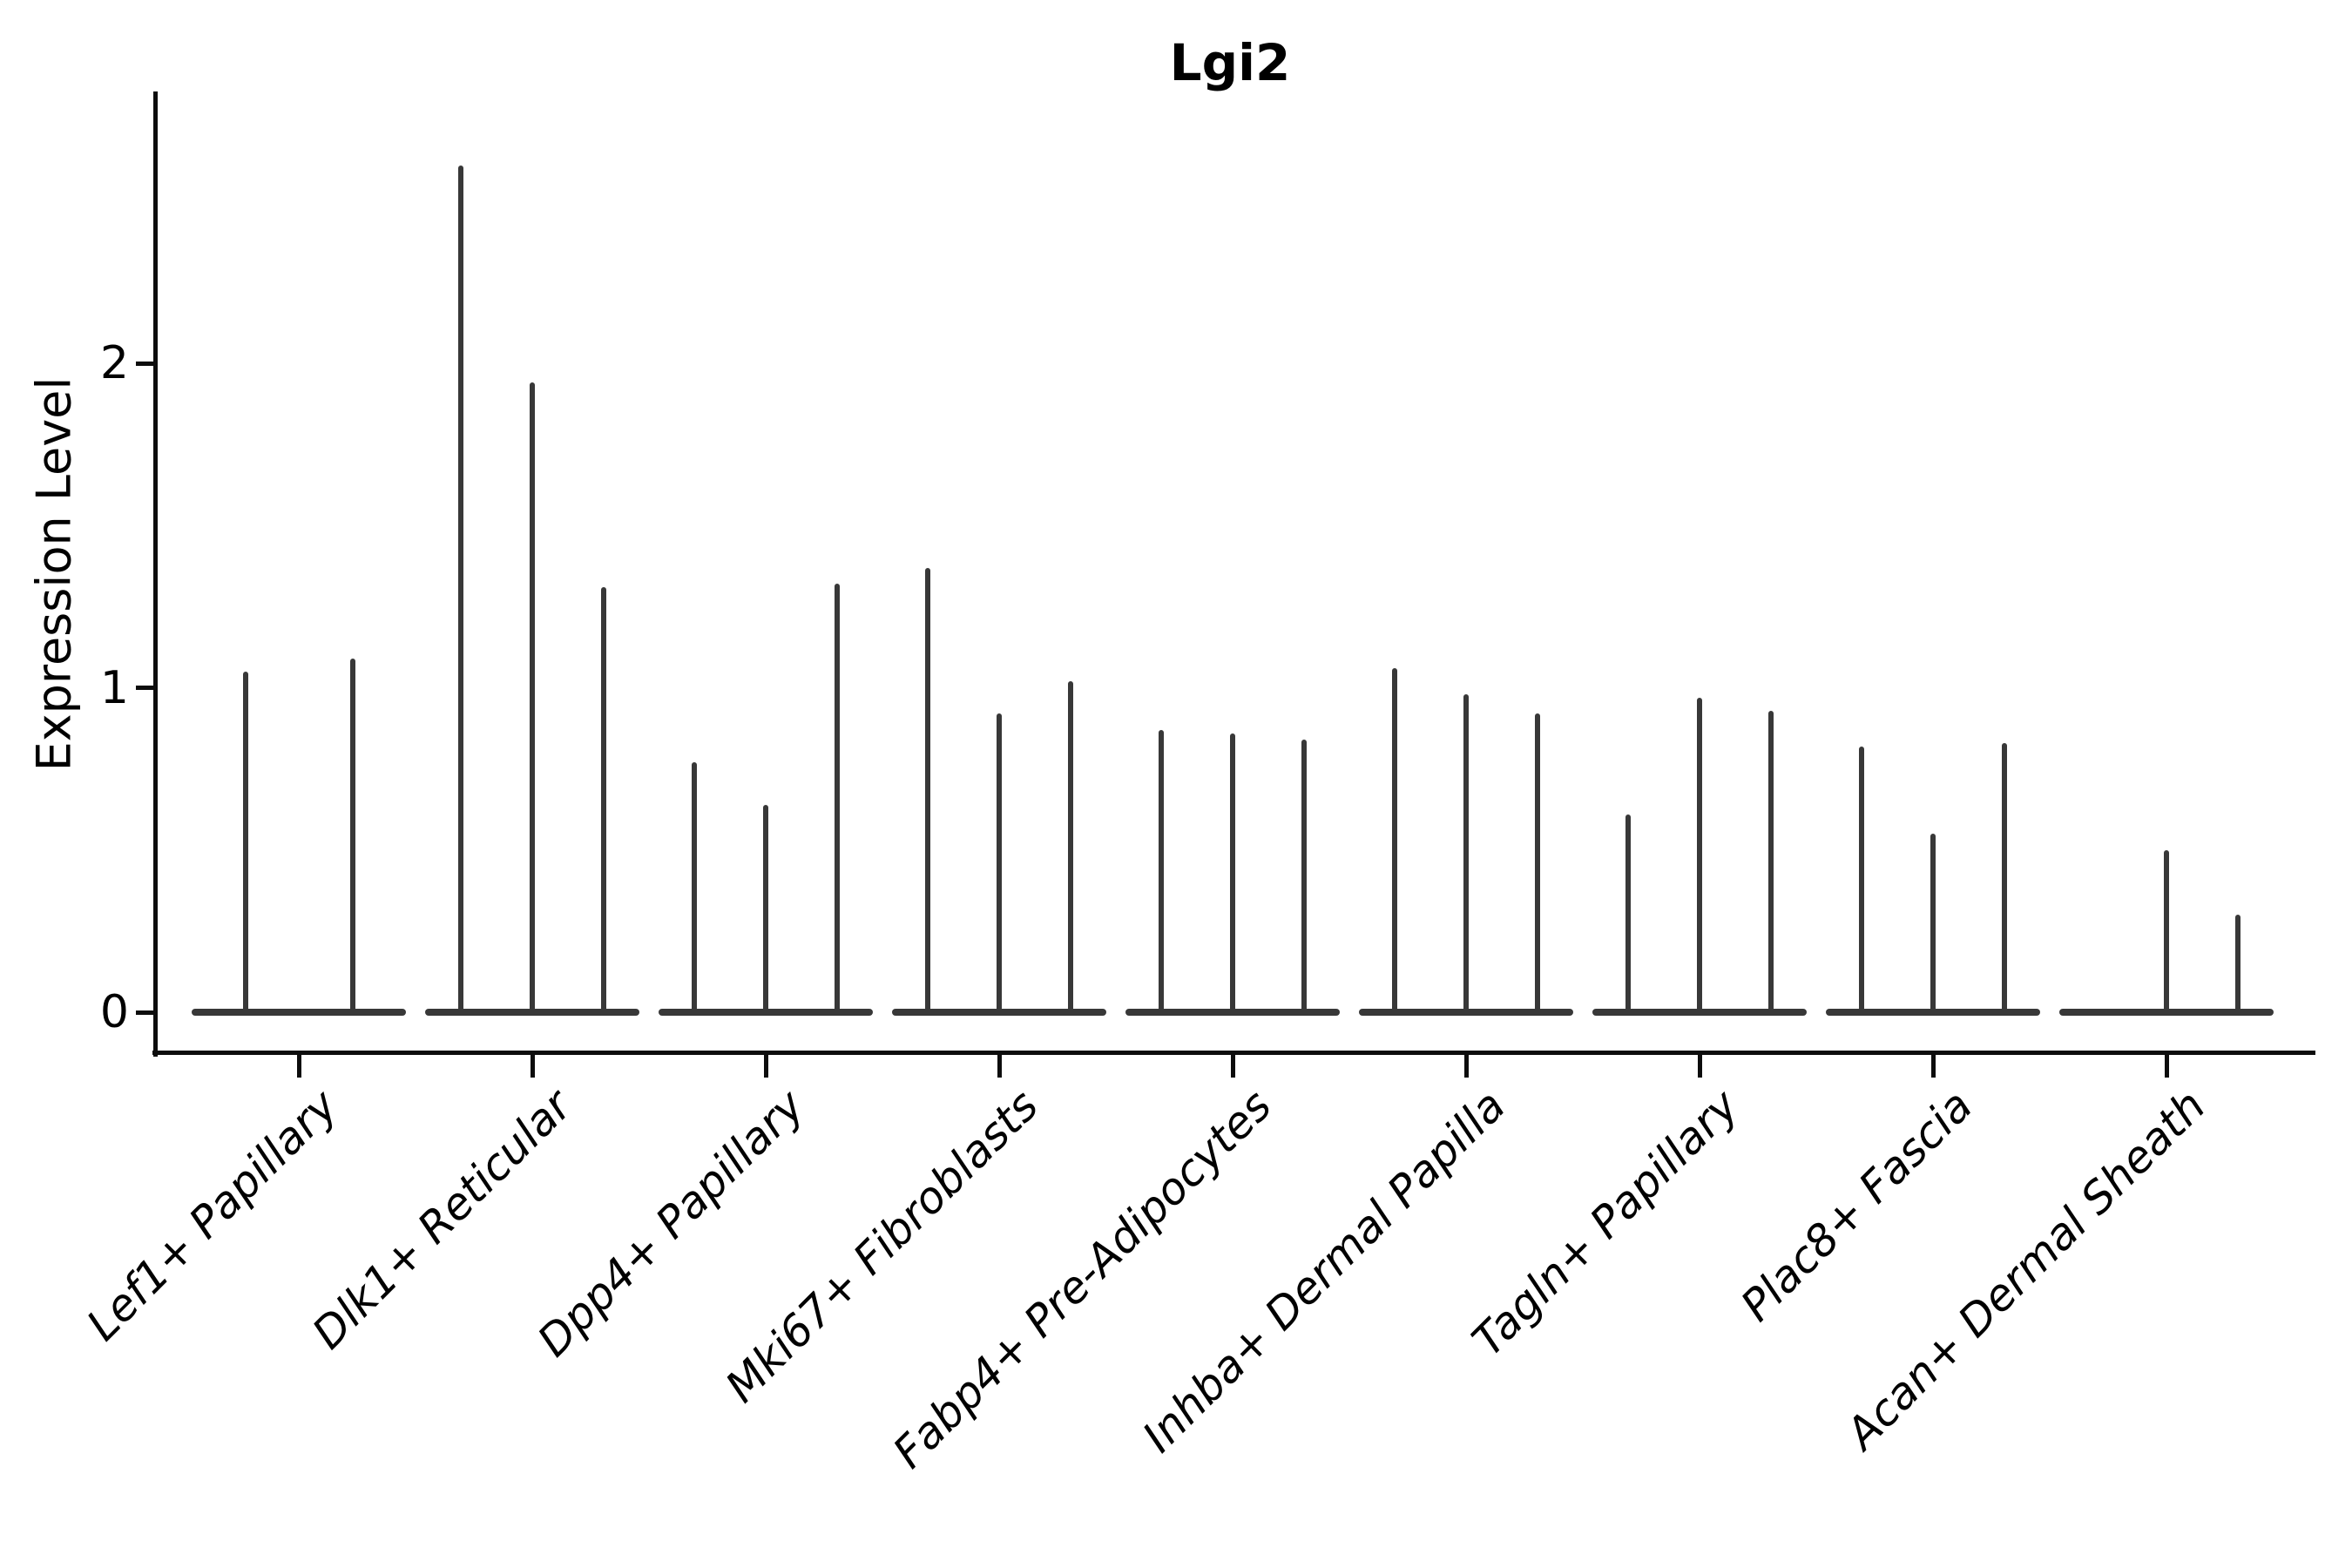 The image size is (2352, 1568). Describe the element at coordinates (1857, 1205) in the screenshot. I see `x-tick-label: Plac8+ Fascia` at that location.